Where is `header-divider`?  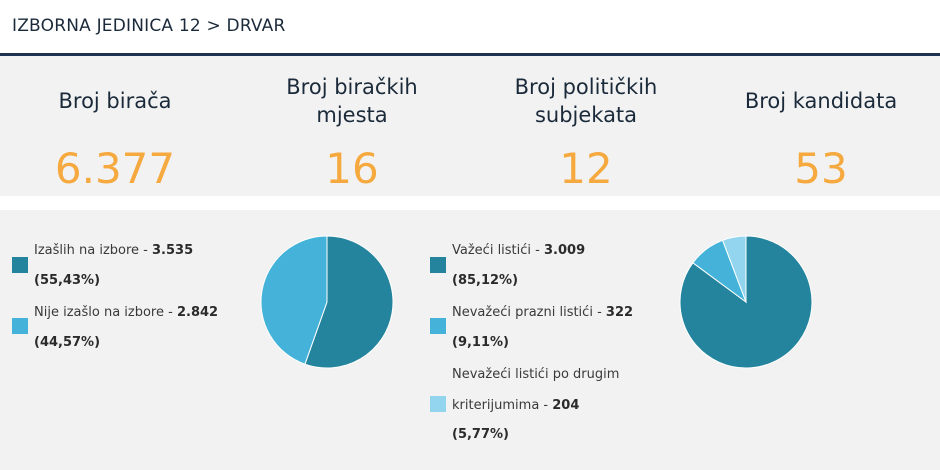
header-divider is located at coordinates (470, 54).